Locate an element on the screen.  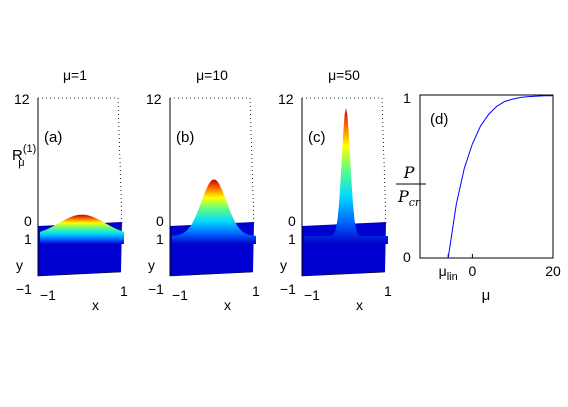
panel-a-xlabel: x is located at coordinates (95, 305).